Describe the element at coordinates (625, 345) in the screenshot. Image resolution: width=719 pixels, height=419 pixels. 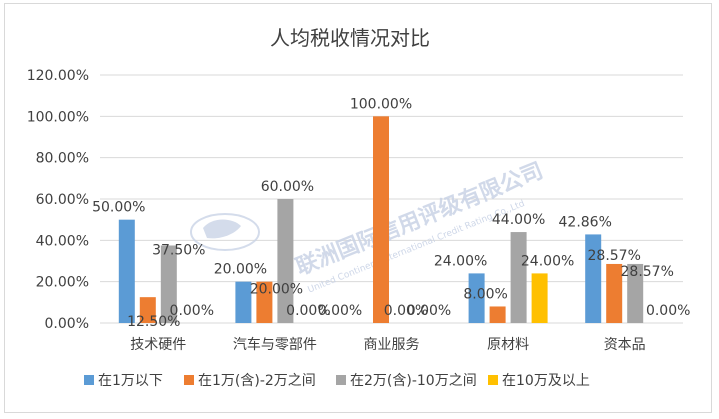
I see `x-category-label: 资本品` at that location.